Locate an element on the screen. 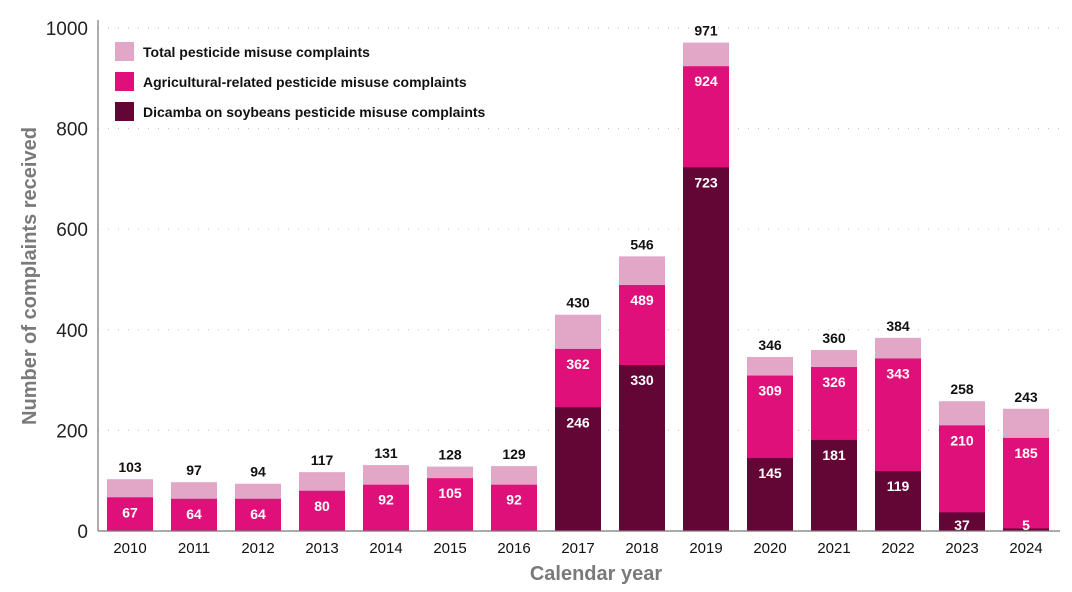 The height and width of the screenshot is (592, 1072). label-agricultural: 80 is located at coordinates (322, 506).